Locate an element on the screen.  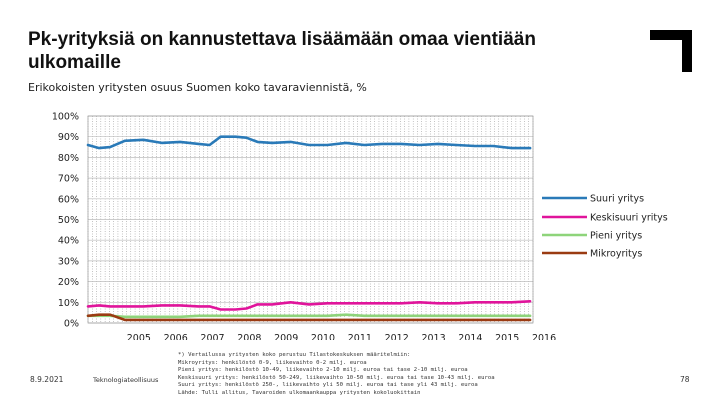
x-tick-label: 2005 is located at coordinates (139, 336).